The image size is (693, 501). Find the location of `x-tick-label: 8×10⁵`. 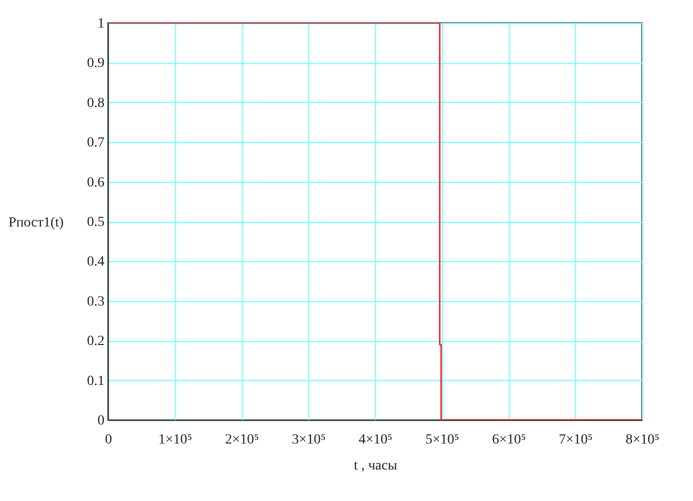

x-tick-label: 8×10⁵ is located at coordinates (643, 440).